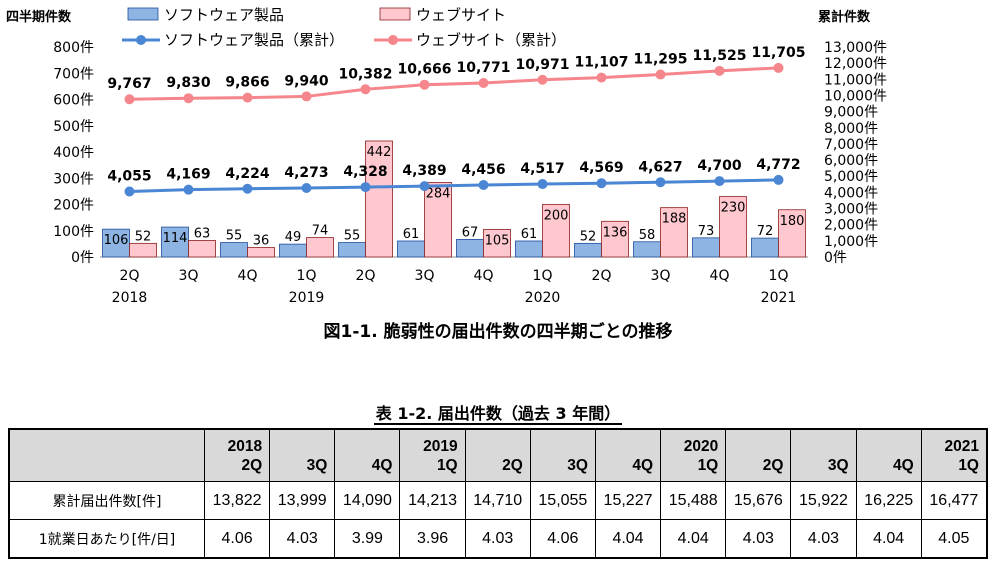 The height and width of the screenshot is (577, 996). I want to click on label-software-cumulative: 4,517, so click(542, 169).